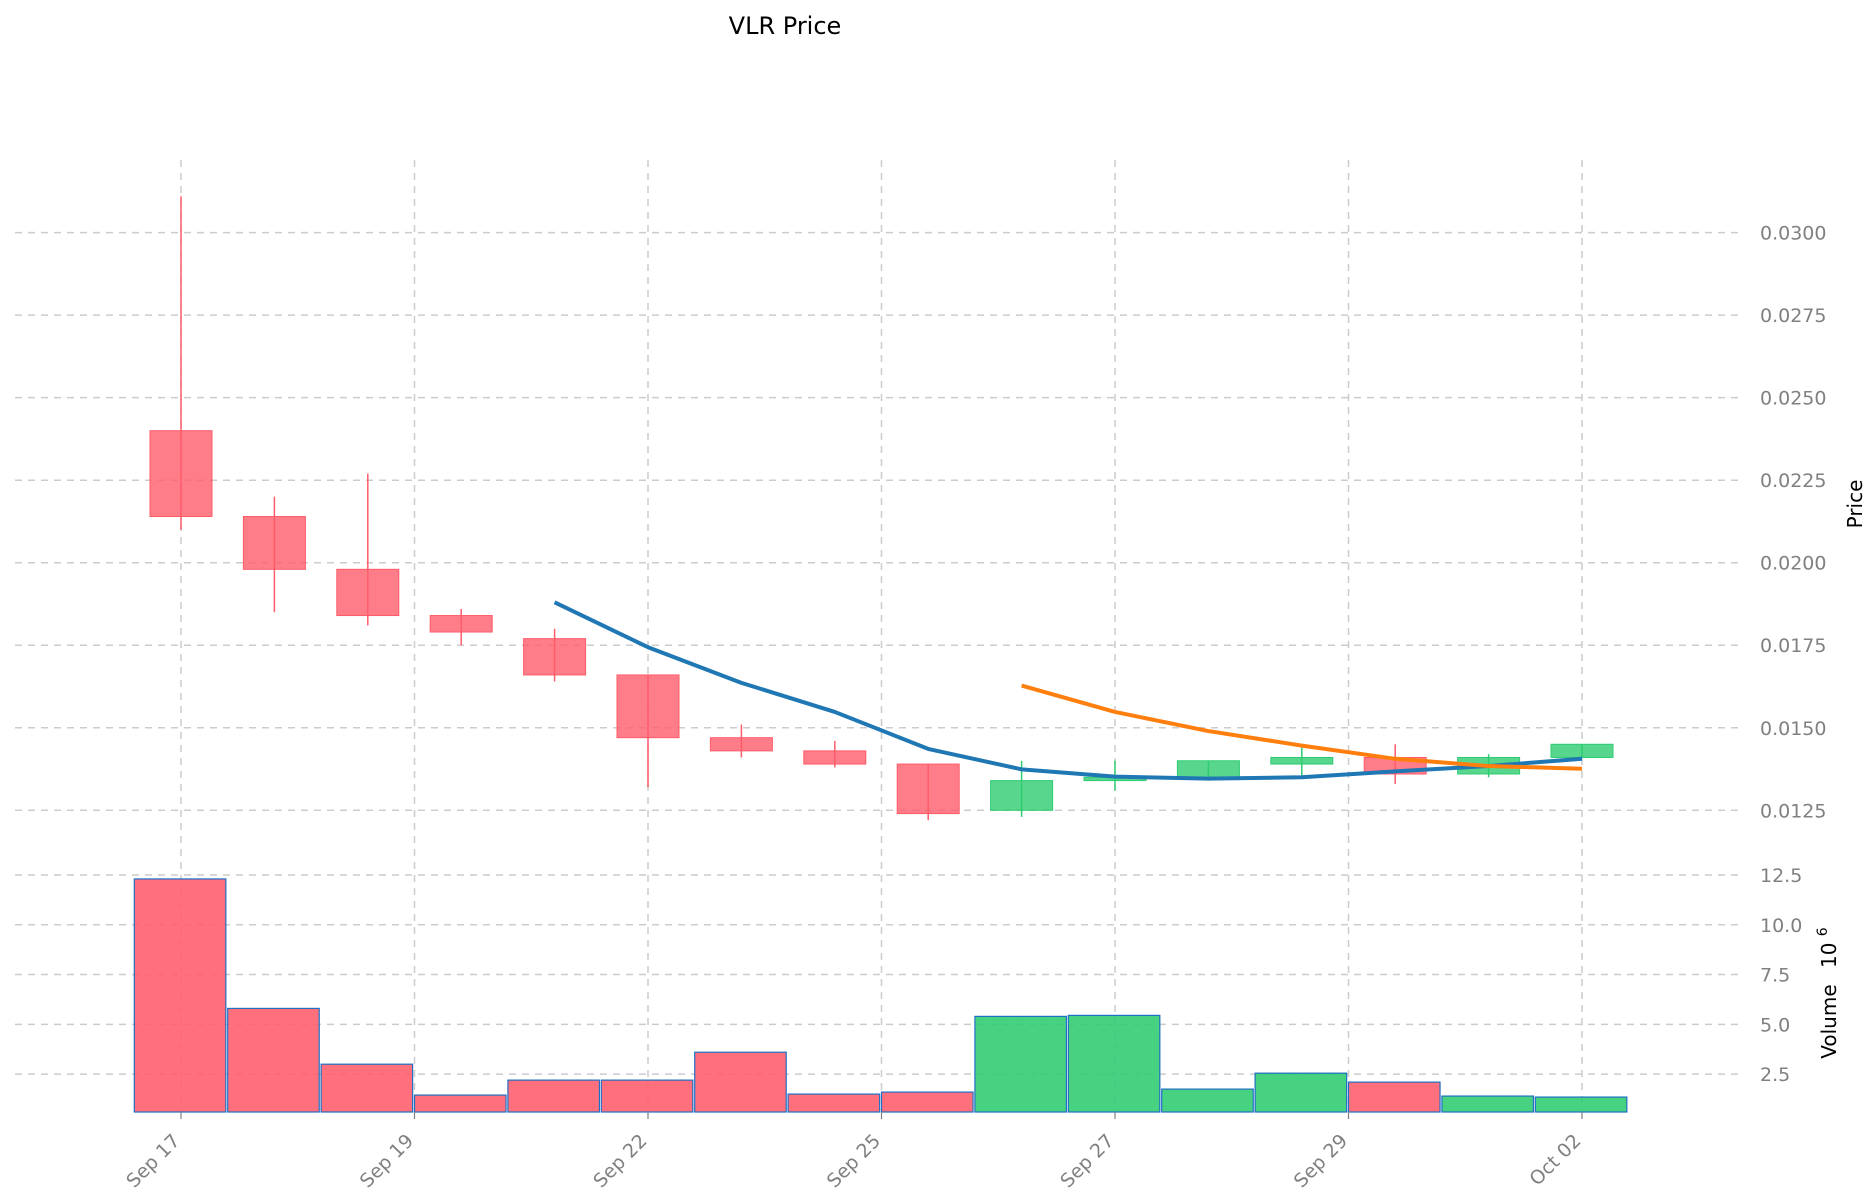 This screenshot has height=1202, width=1873. I want to click on price-tick-label: 0.0200, so click(1793, 564).